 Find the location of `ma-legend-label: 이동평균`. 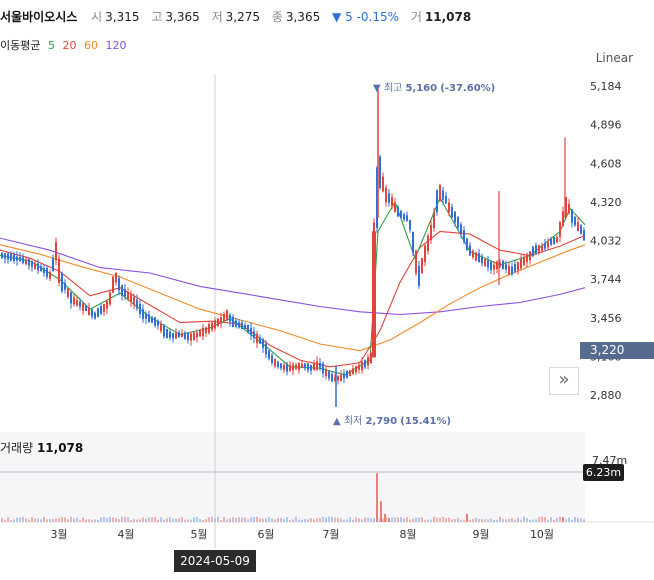

ma-legend-label: 이동평균 is located at coordinates (20, 45).